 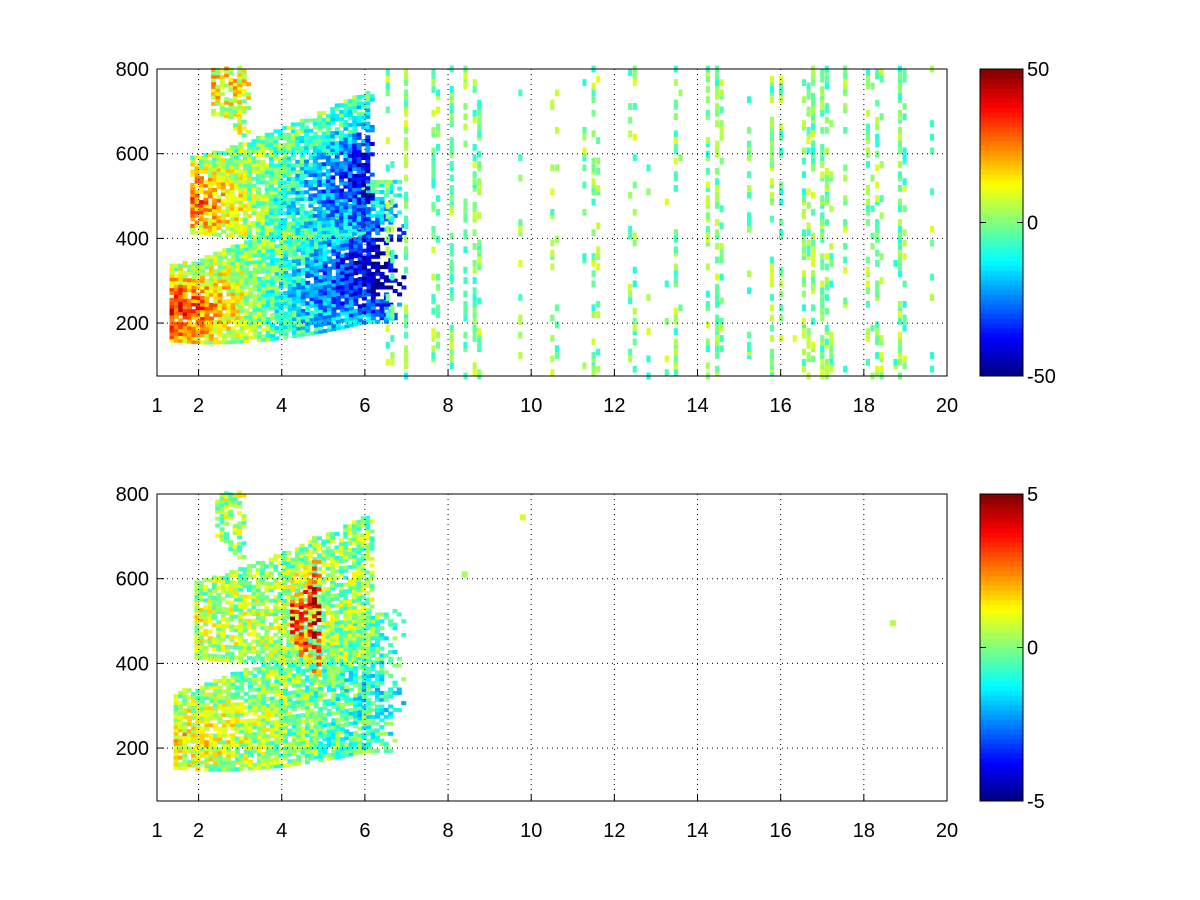 What do you see at coordinates (1017, 223) in the screenshot?
I see `colorbar: -50 0 50` at bounding box center [1017, 223].